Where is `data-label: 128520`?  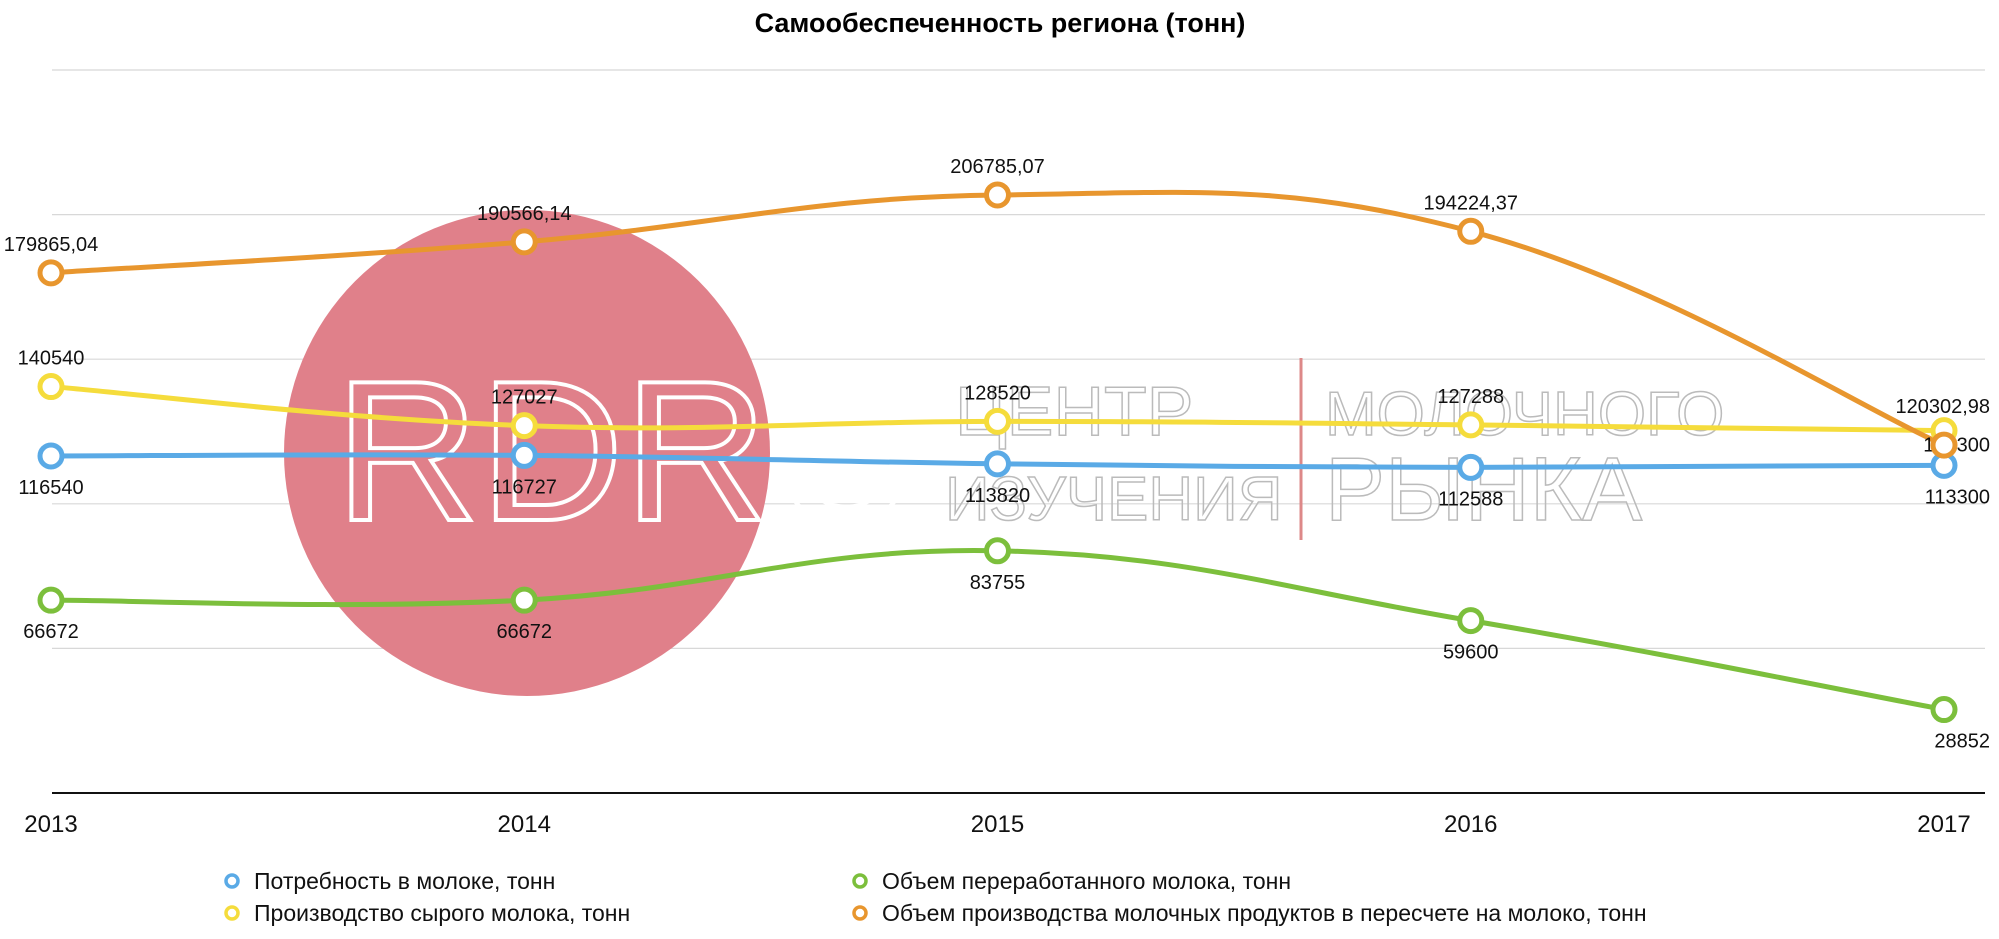 data-label: 128520 is located at coordinates (997, 393).